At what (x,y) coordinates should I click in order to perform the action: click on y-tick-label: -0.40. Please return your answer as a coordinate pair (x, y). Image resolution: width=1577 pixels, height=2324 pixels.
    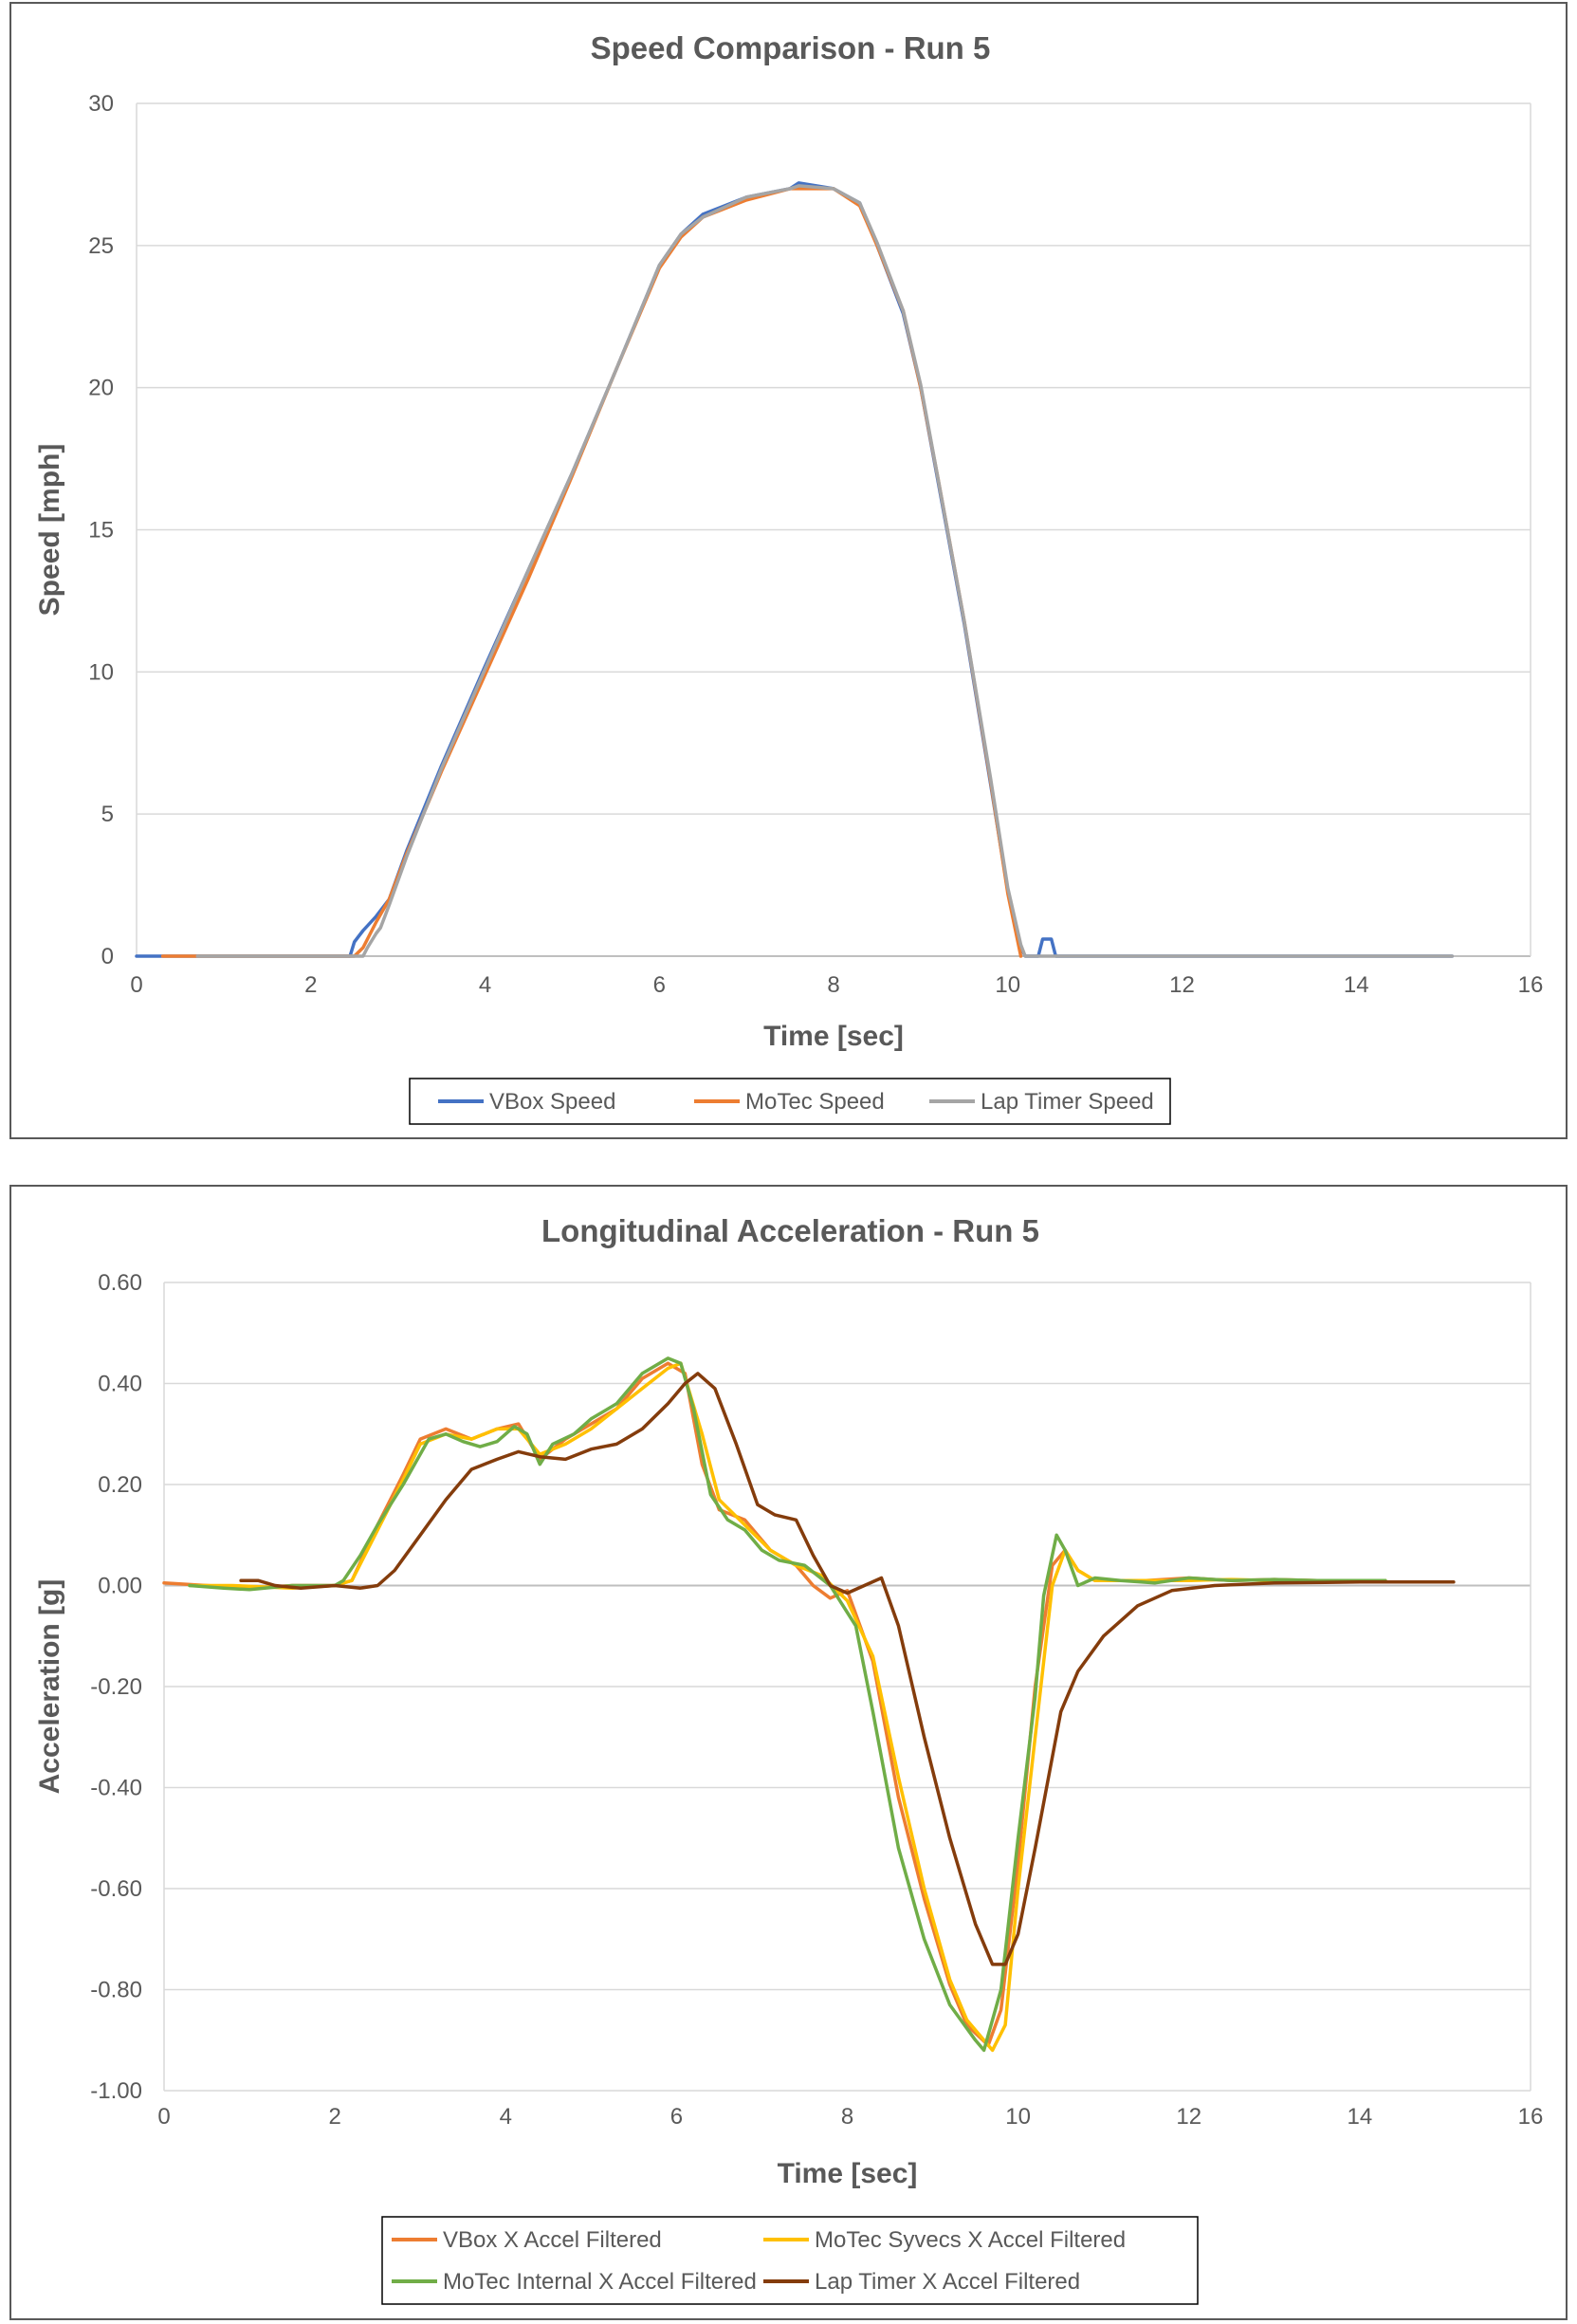
    Looking at the image, I should click on (116, 1789).